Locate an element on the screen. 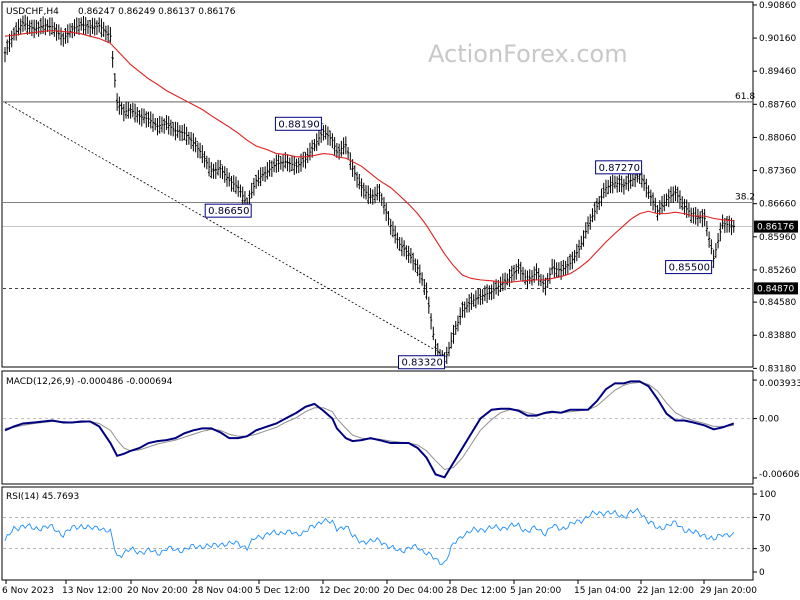 The width and height of the screenshot is (800, 600). price-tick-label: 0.90160 is located at coordinates (777, 39).